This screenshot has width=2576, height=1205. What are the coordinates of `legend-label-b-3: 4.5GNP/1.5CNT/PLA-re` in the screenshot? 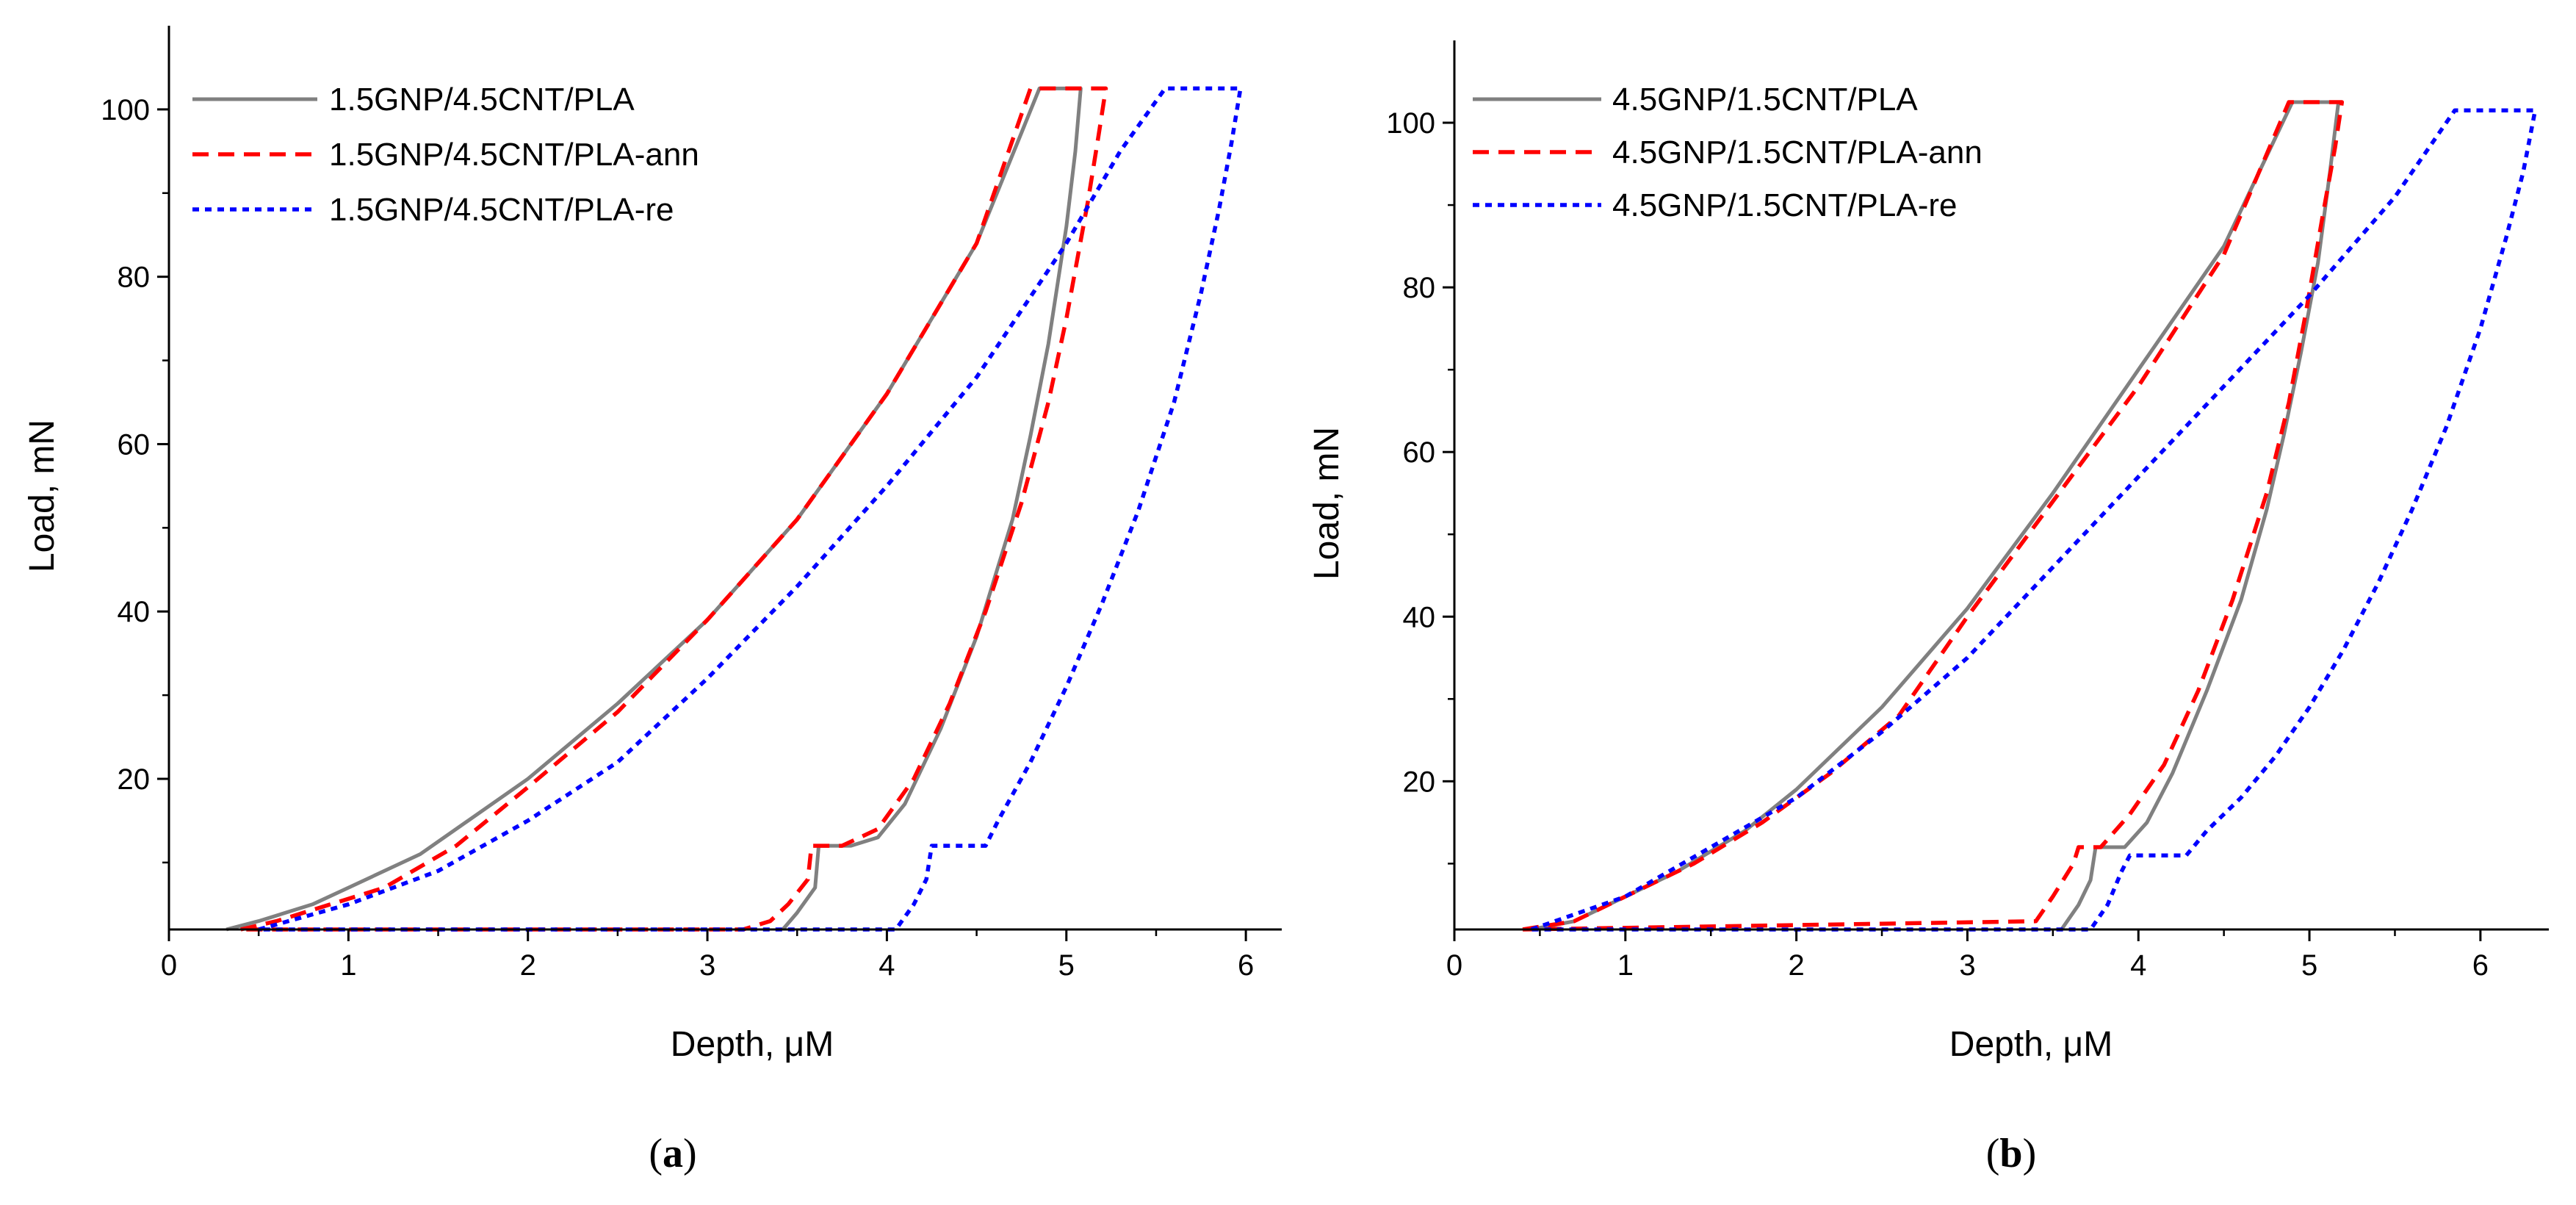 It's located at (1785, 205).